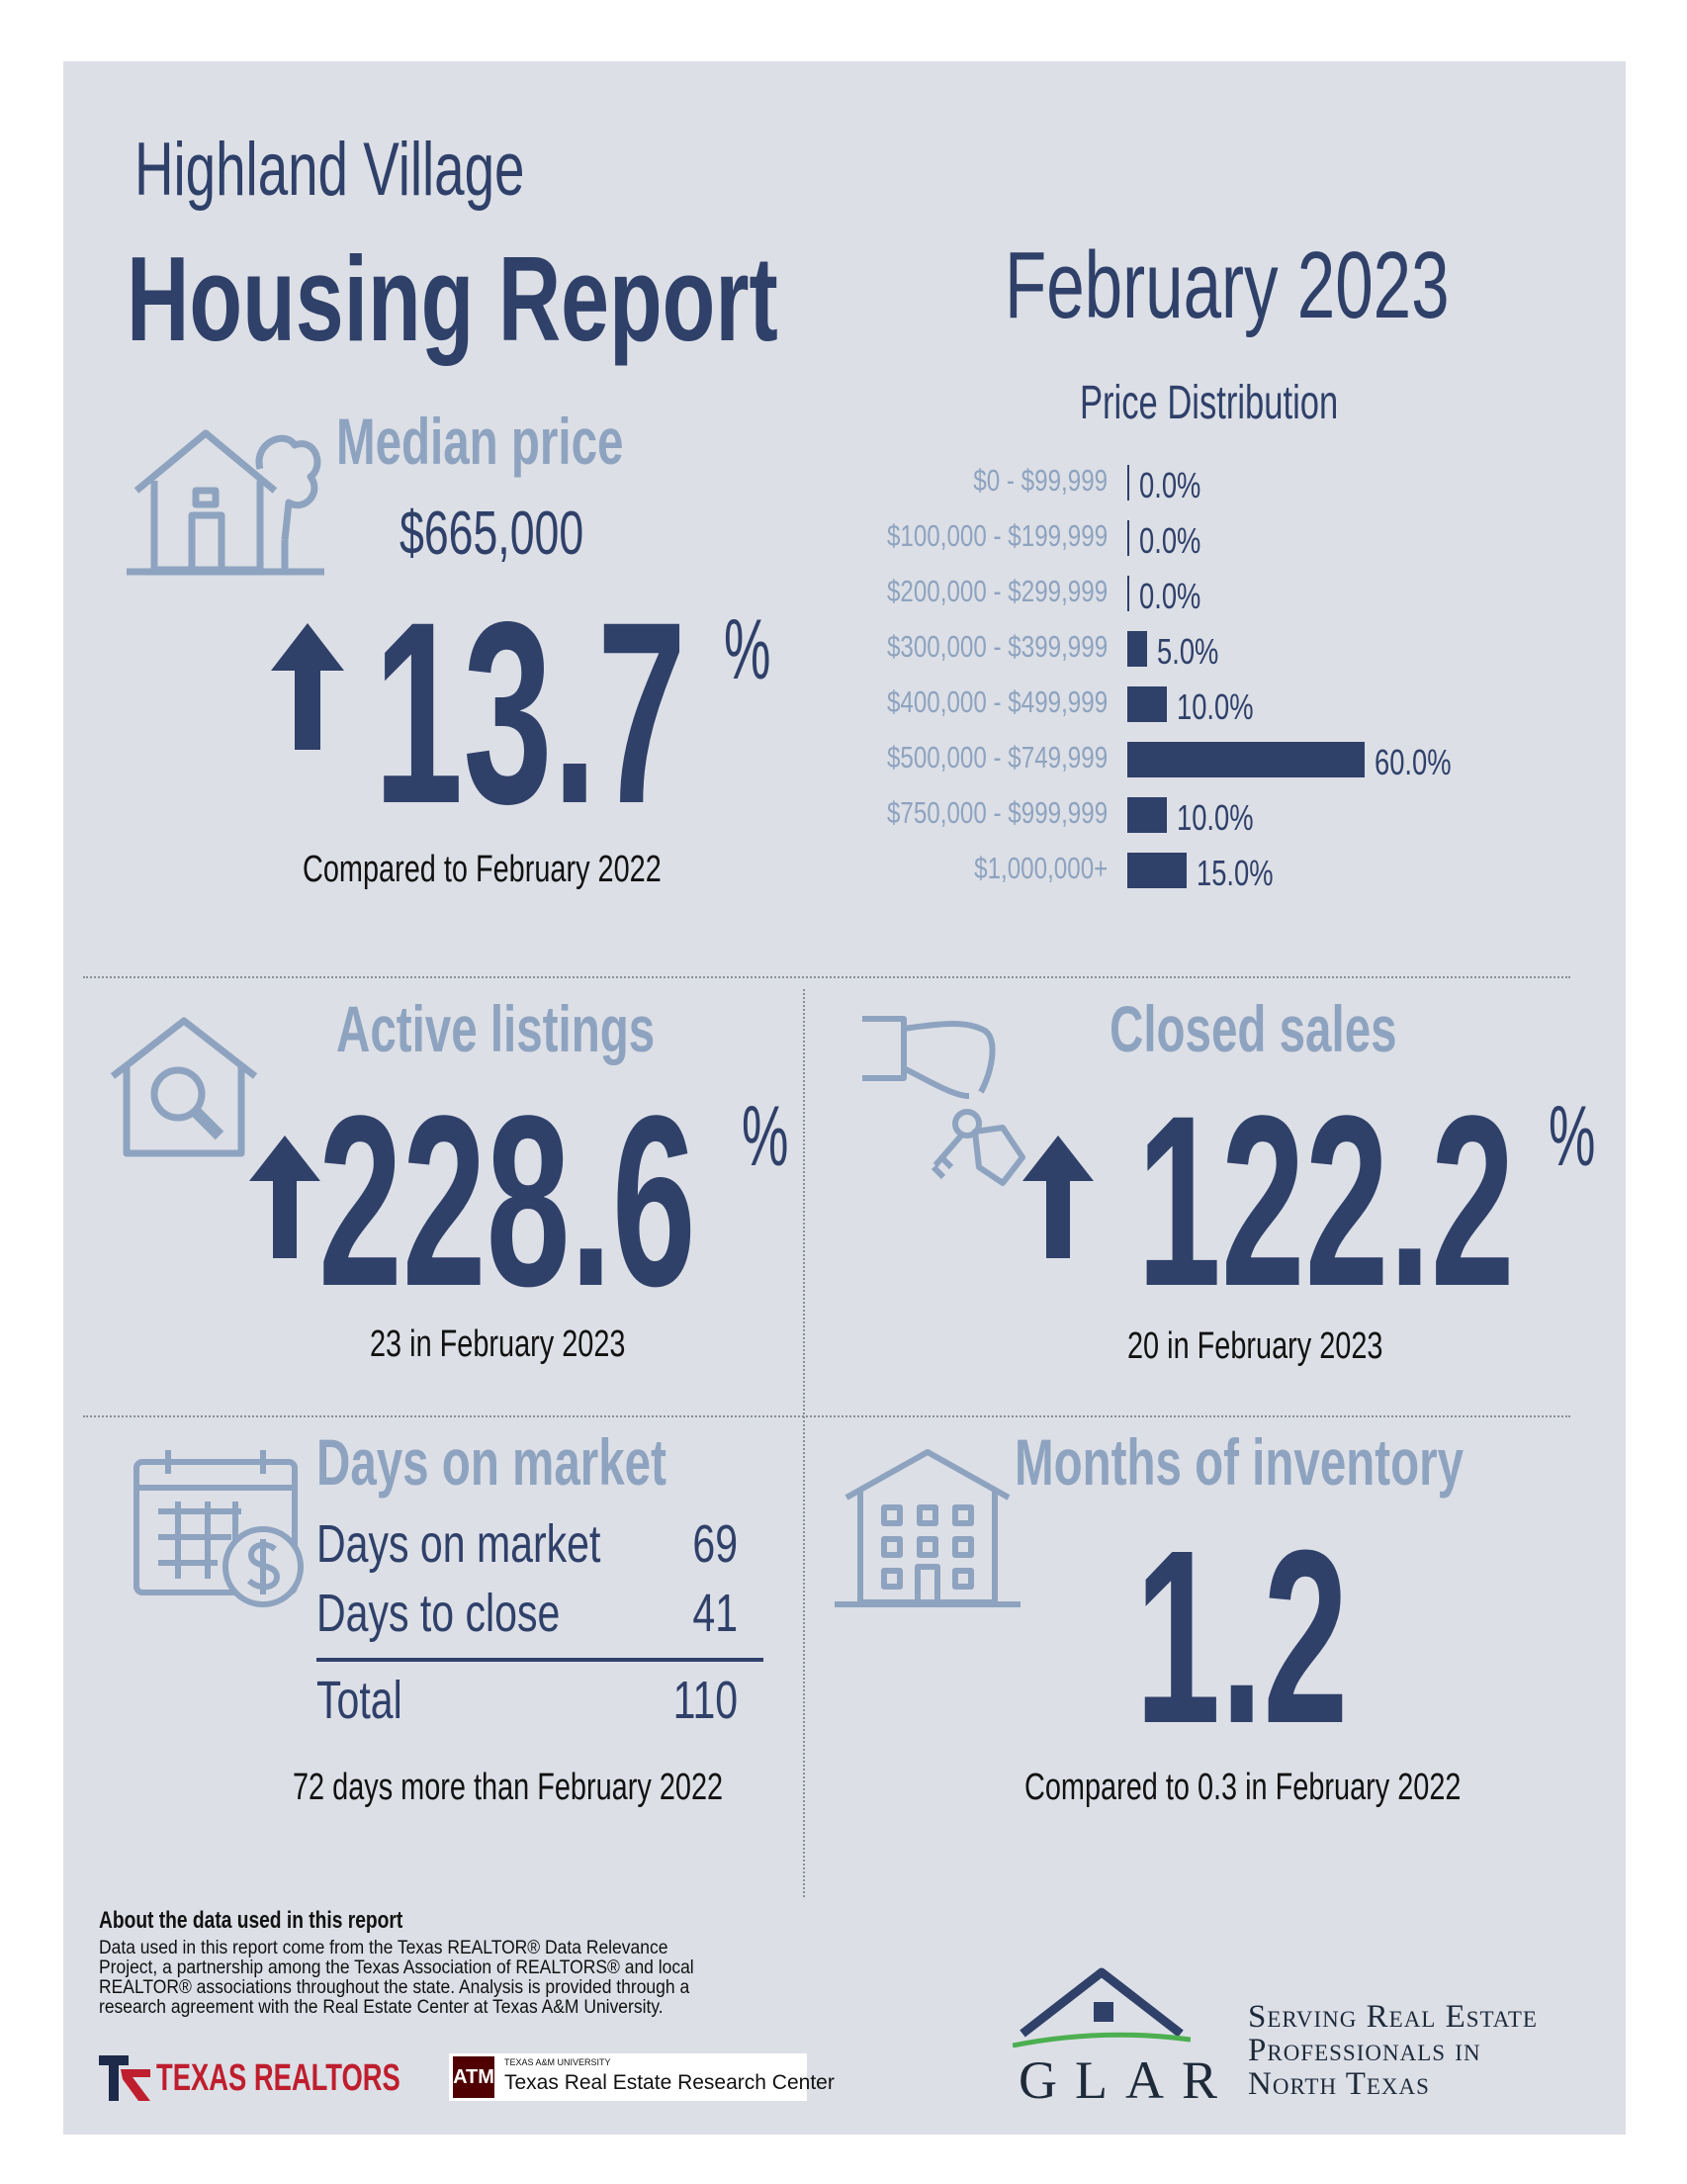 The image size is (1687, 2184). What do you see at coordinates (1393, 2017) in the screenshot?
I see `glar-tagline-line: Serving Real Estate` at bounding box center [1393, 2017].